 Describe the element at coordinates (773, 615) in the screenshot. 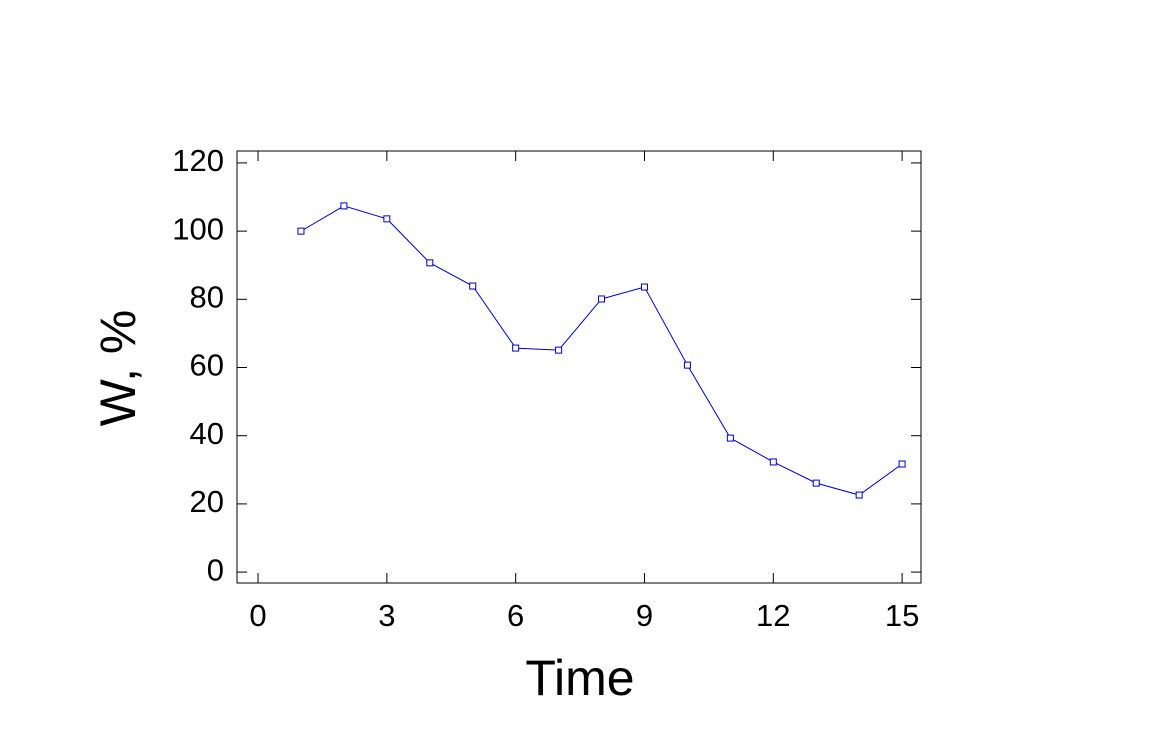

I see `x-tick-label: 12` at that location.